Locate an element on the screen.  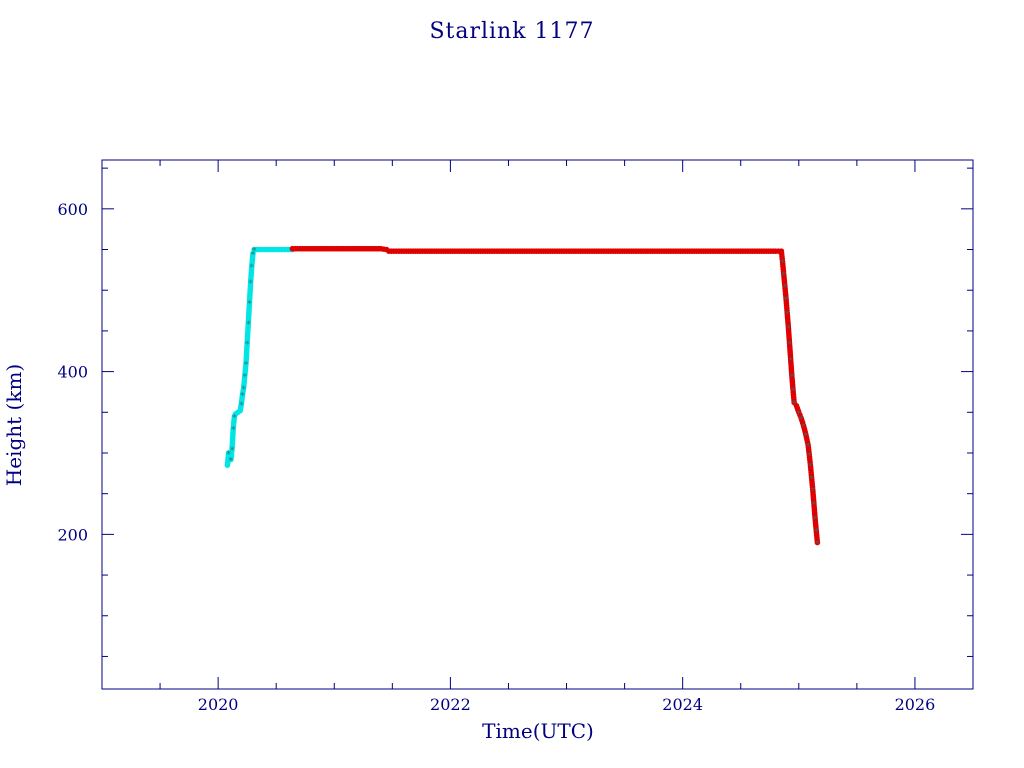
data-point is located at coordinates (817, 542).